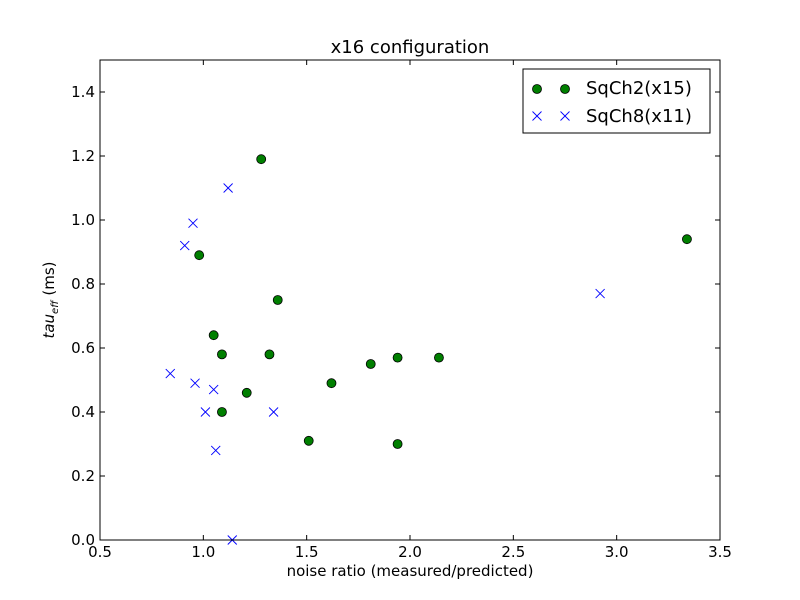  Describe the element at coordinates (55, 306) in the screenshot. I see `y-axis-label-sub: eff` at that location.